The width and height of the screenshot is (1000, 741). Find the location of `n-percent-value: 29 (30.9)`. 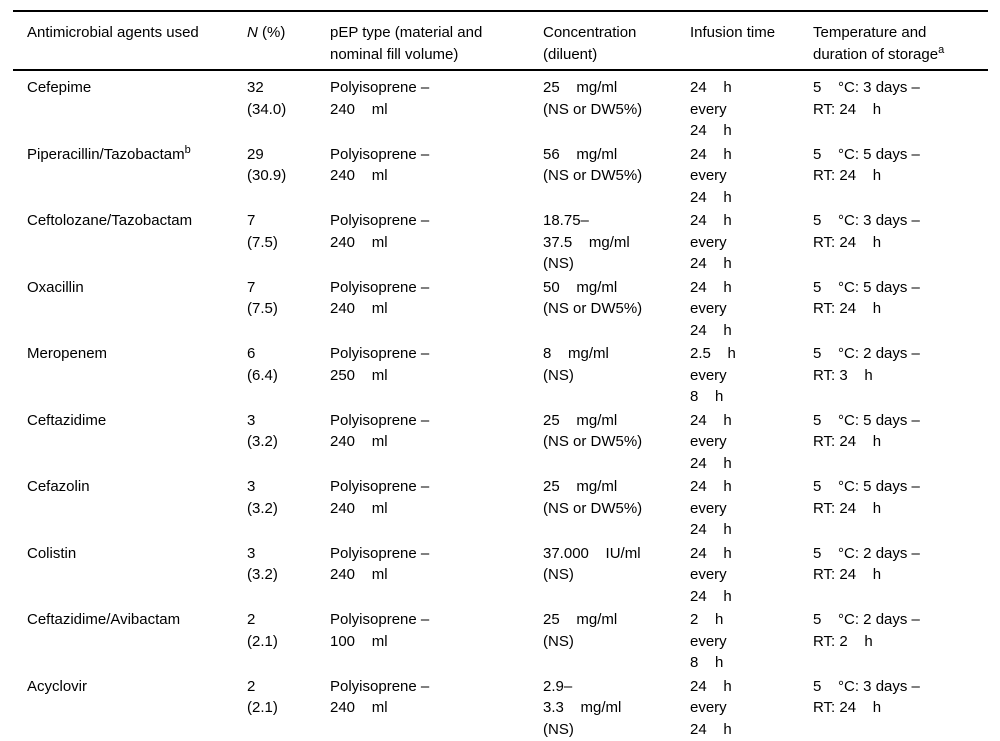

n-percent-value: 29 (30.9) is located at coordinates (267, 165).